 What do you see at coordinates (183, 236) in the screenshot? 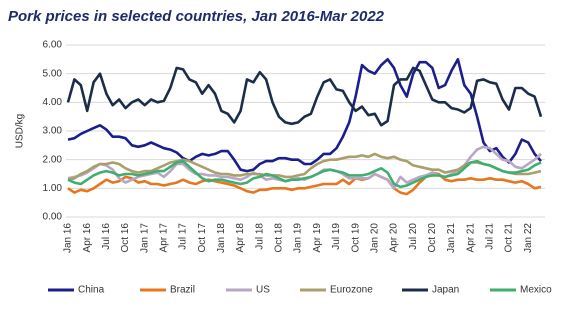
I see `x-tick-label: Jul 17` at bounding box center [183, 236].